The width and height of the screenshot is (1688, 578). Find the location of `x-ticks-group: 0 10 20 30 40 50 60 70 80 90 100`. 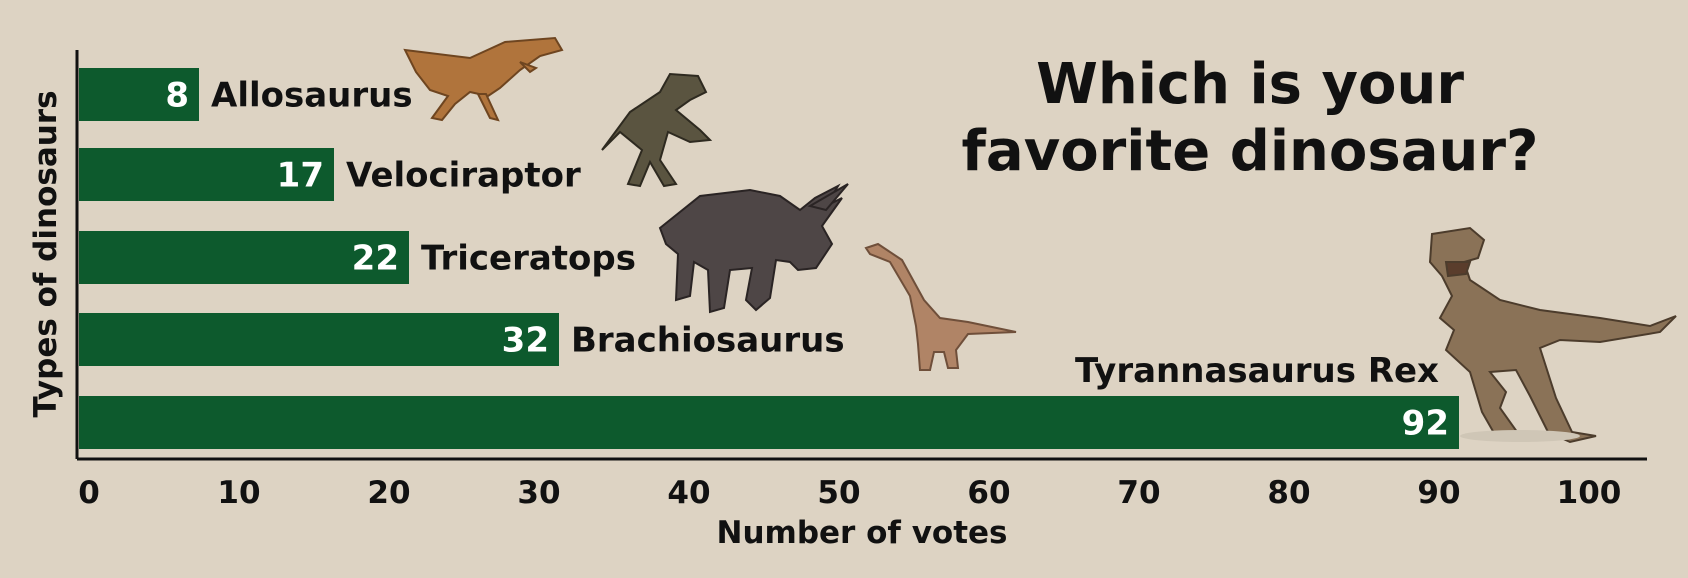

x-ticks-group: 0 10 20 30 40 50 60 70 80 90 100 is located at coordinates (849, 493).